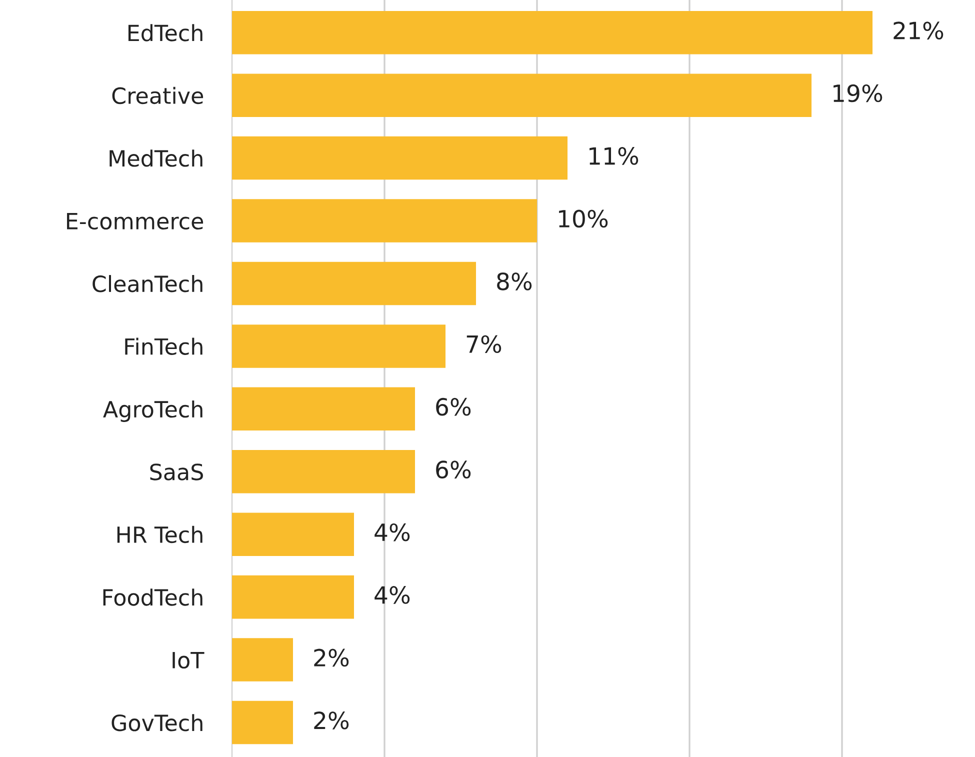 This screenshot has width=975, height=757. Describe the element at coordinates (163, 346) in the screenshot. I see `y-tick-label: FinTech` at that location.